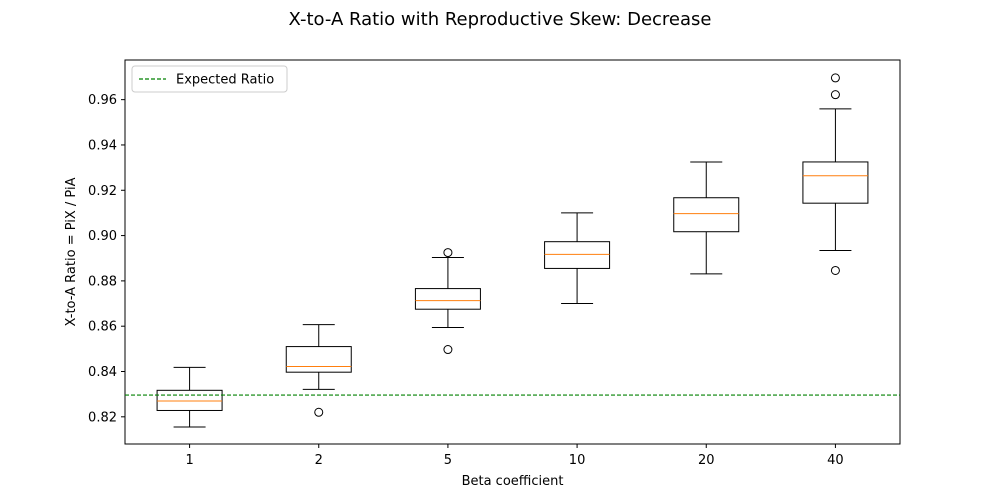 The width and height of the screenshot is (1000, 500). What do you see at coordinates (102, 191) in the screenshot?
I see `y-tick-label: 0.92` at bounding box center [102, 191].